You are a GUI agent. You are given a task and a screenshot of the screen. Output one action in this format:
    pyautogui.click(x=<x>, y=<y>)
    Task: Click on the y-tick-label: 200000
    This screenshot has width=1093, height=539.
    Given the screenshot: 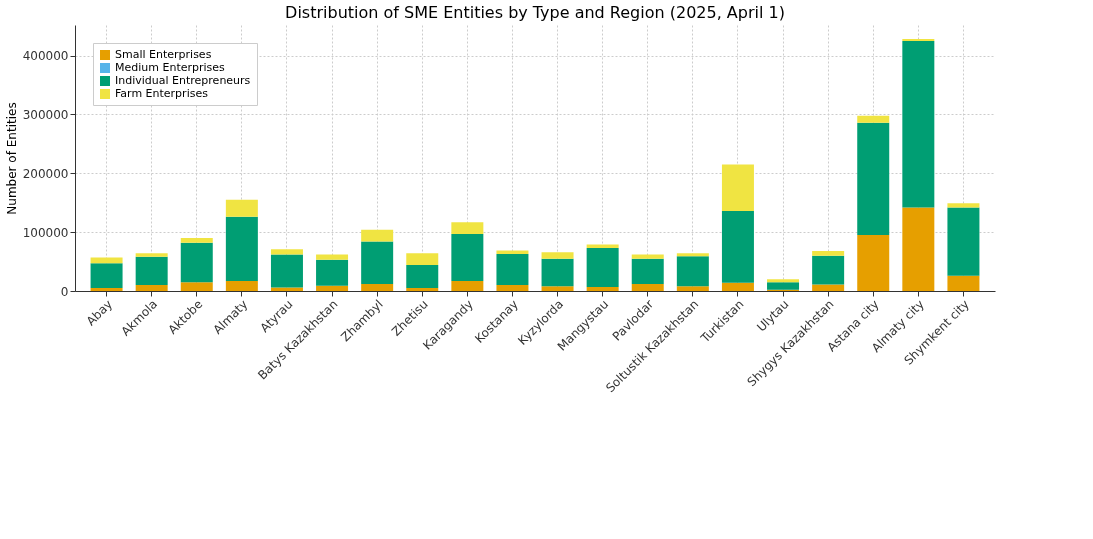 What is the action you would take?
    pyautogui.click(x=45, y=173)
    